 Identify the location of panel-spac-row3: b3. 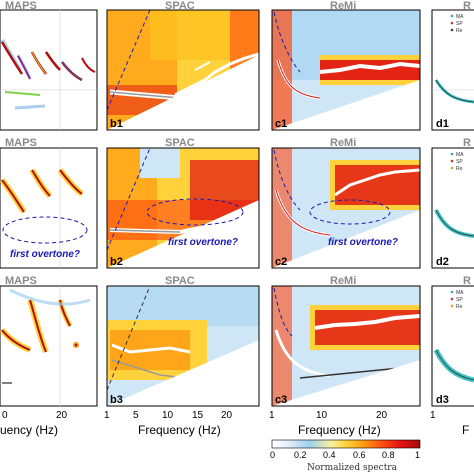
(183, 346).